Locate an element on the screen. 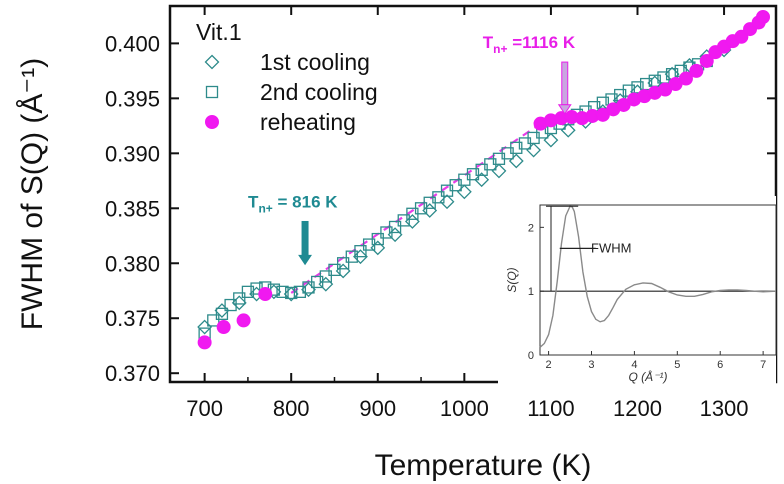 This screenshot has height=484, width=784. x-tick-label: 1000 is located at coordinates (464, 408).